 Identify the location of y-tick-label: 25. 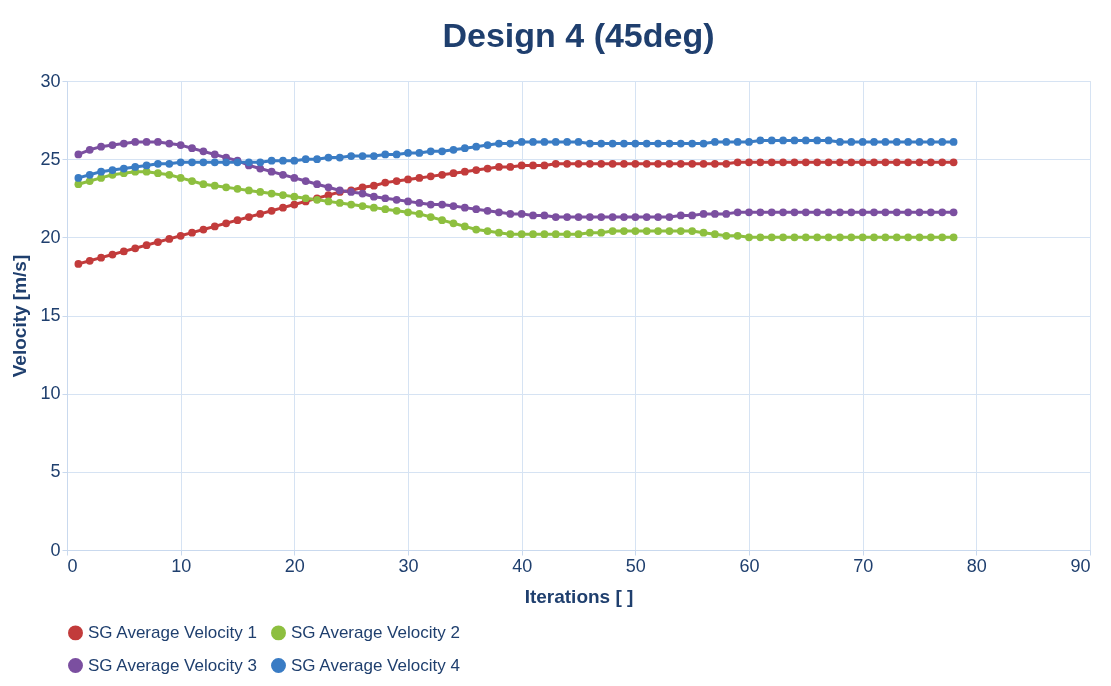
(50, 158).